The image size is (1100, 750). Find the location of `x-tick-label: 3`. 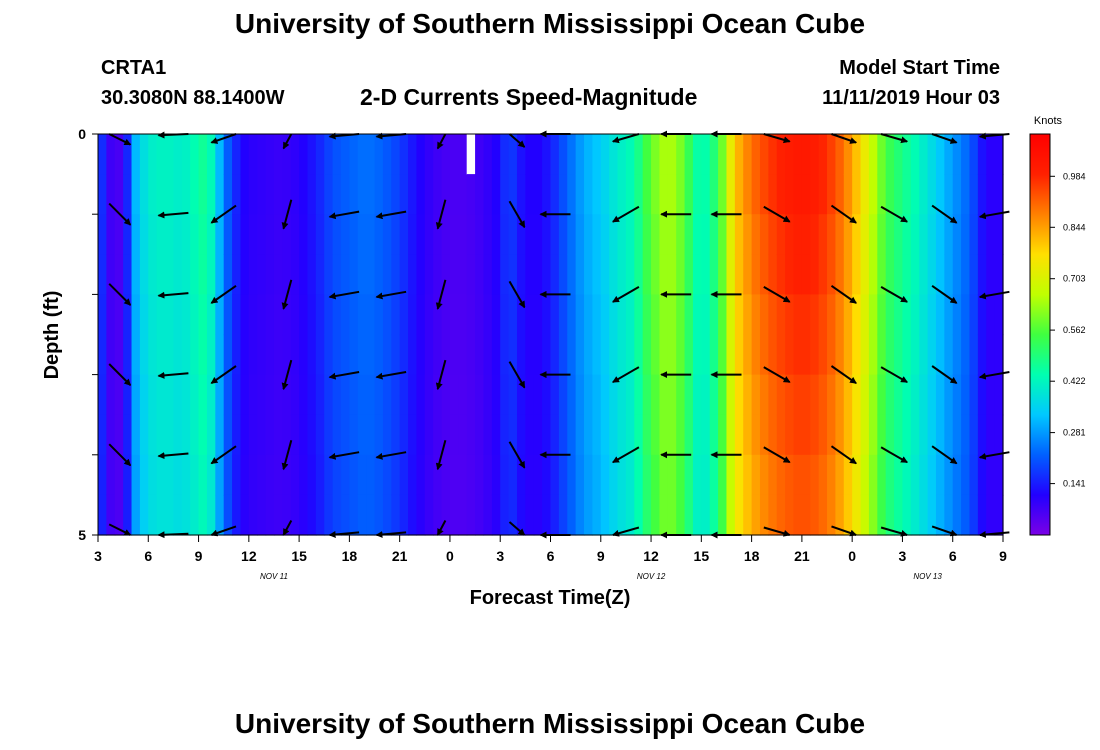

x-tick-label: 3 is located at coordinates (500, 556).